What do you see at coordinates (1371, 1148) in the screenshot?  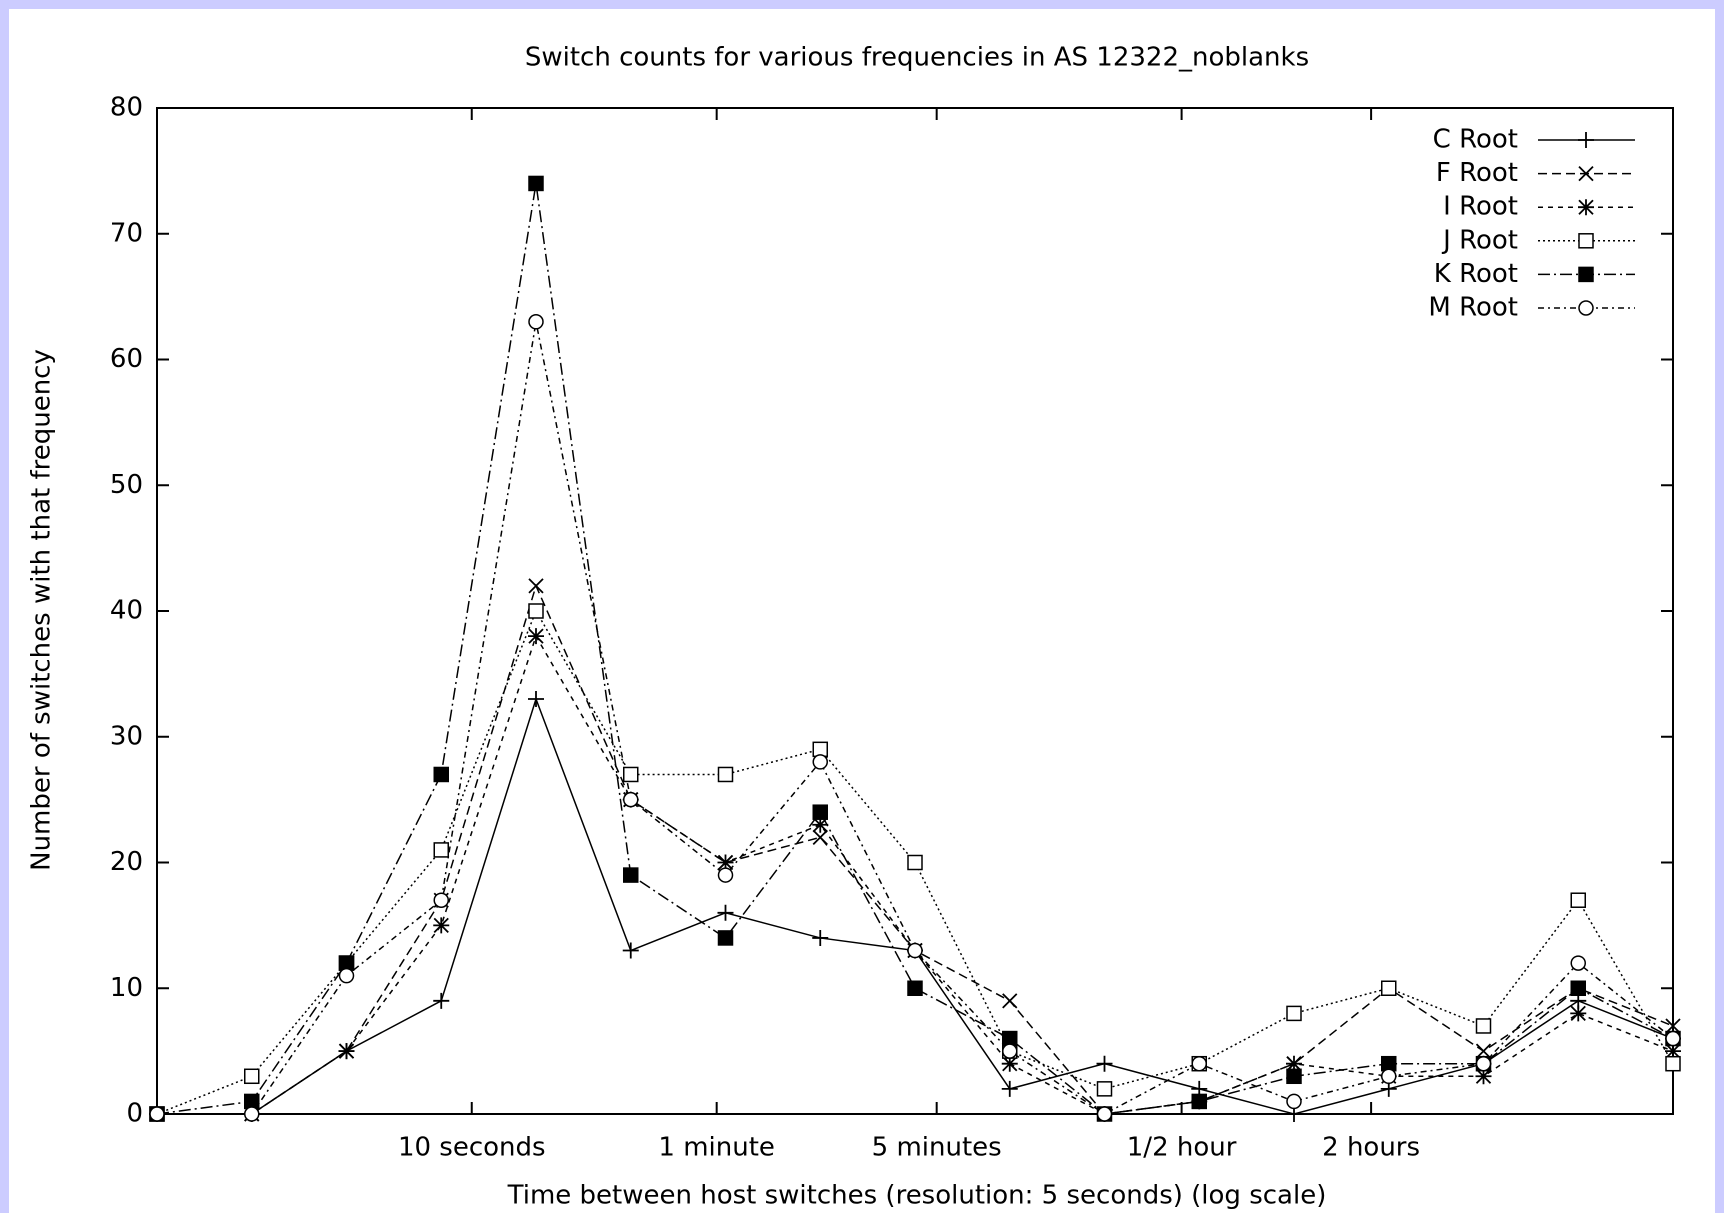 I see `x-tick-label: 2 hours` at bounding box center [1371, 1148].